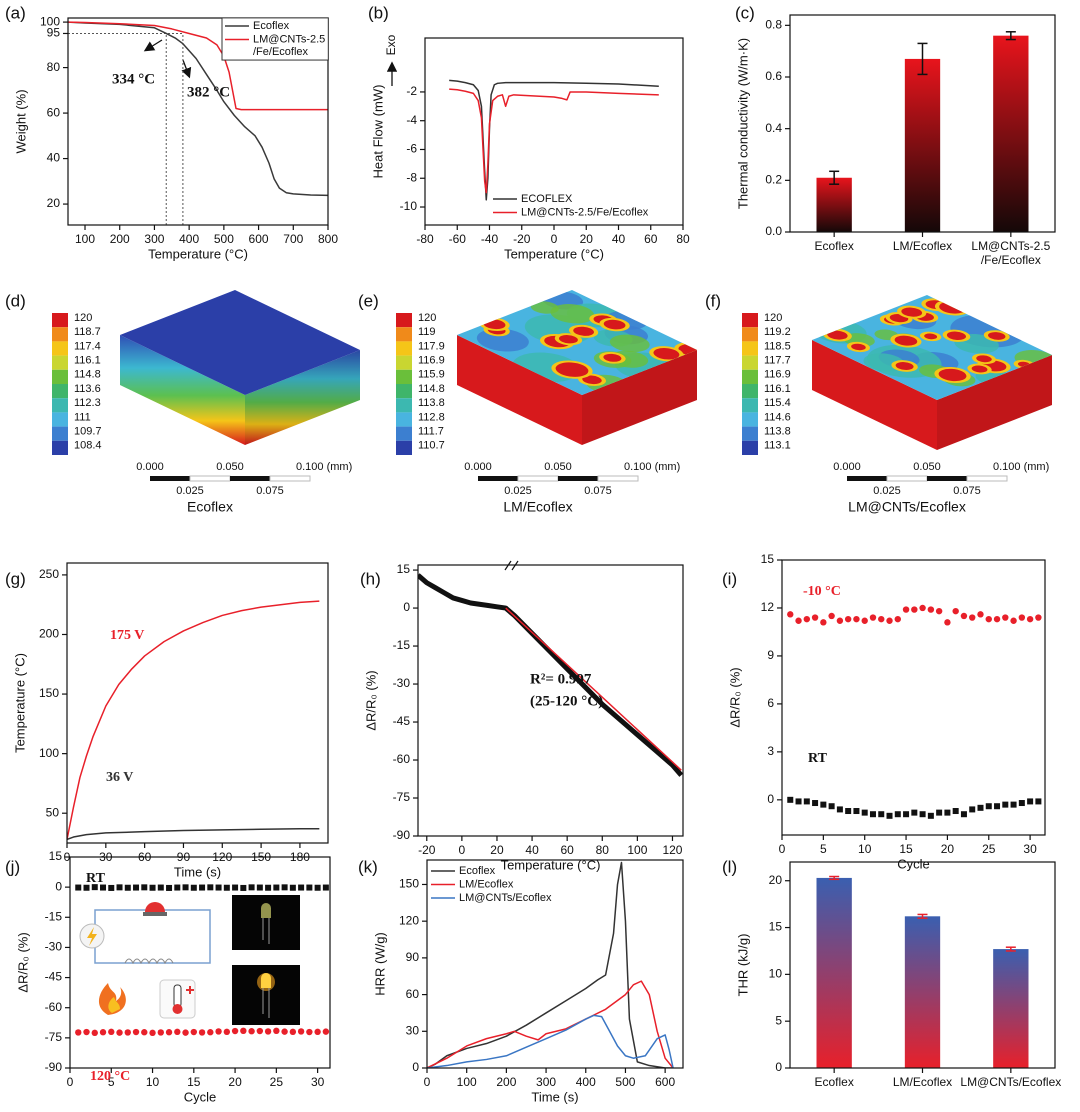  What do you see at coordinates (370, 578) in the screenshot?
I see `panel-label: (h)` at bounding box center [370, 578].